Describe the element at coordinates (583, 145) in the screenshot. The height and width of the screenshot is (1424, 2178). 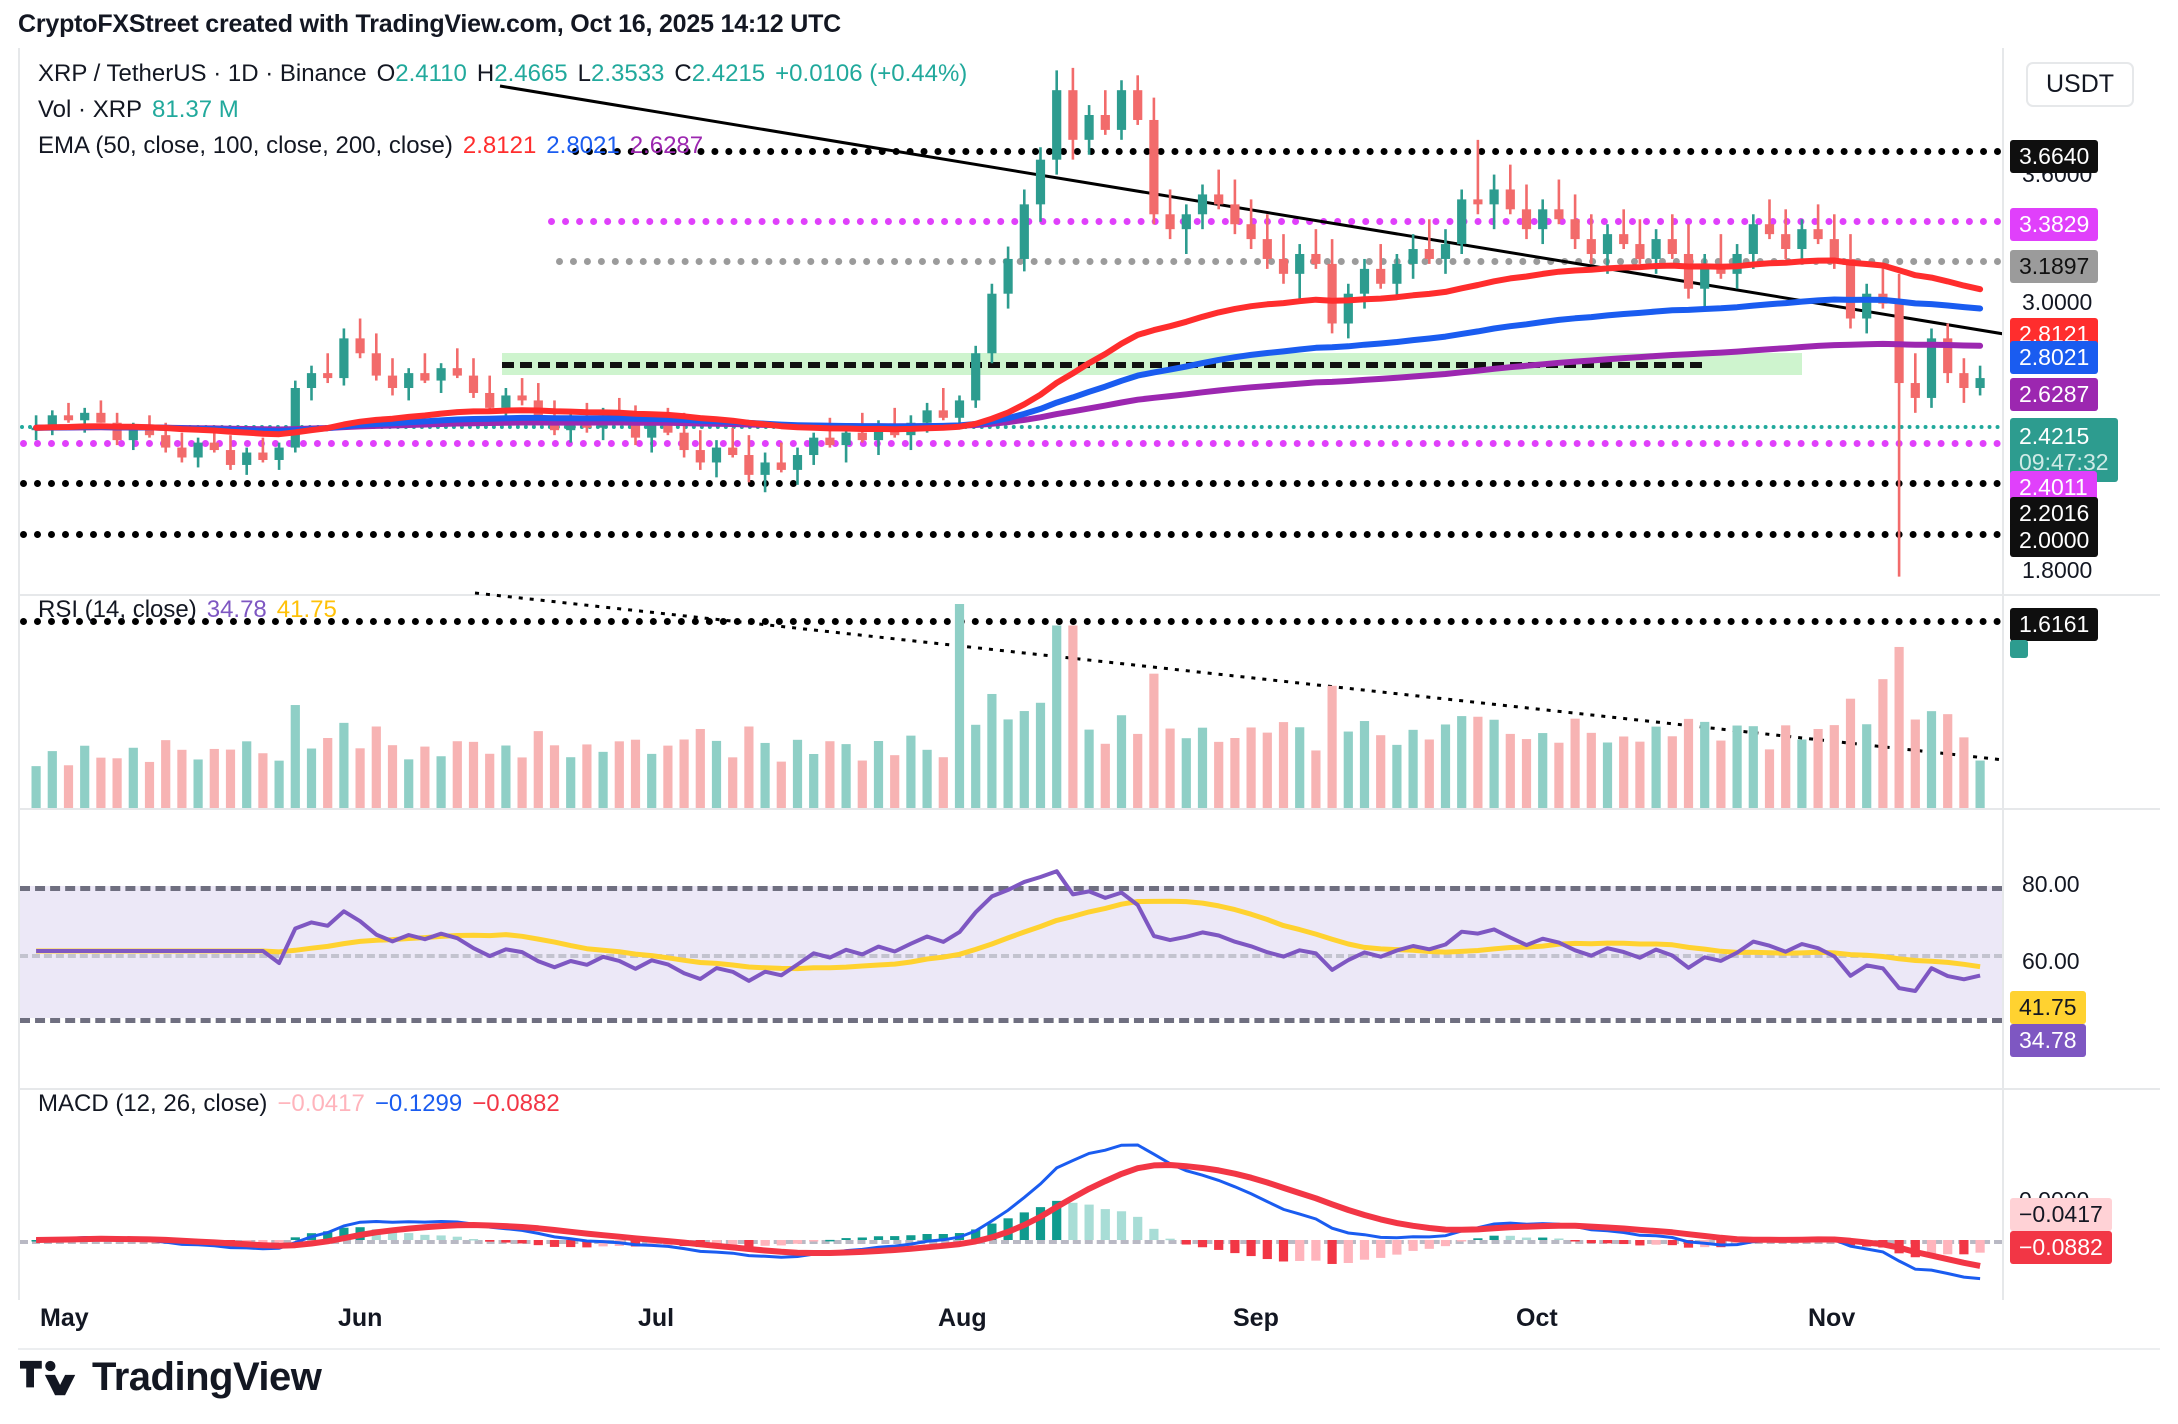
I see `ema100-legend-value: 2.8021` at that location.